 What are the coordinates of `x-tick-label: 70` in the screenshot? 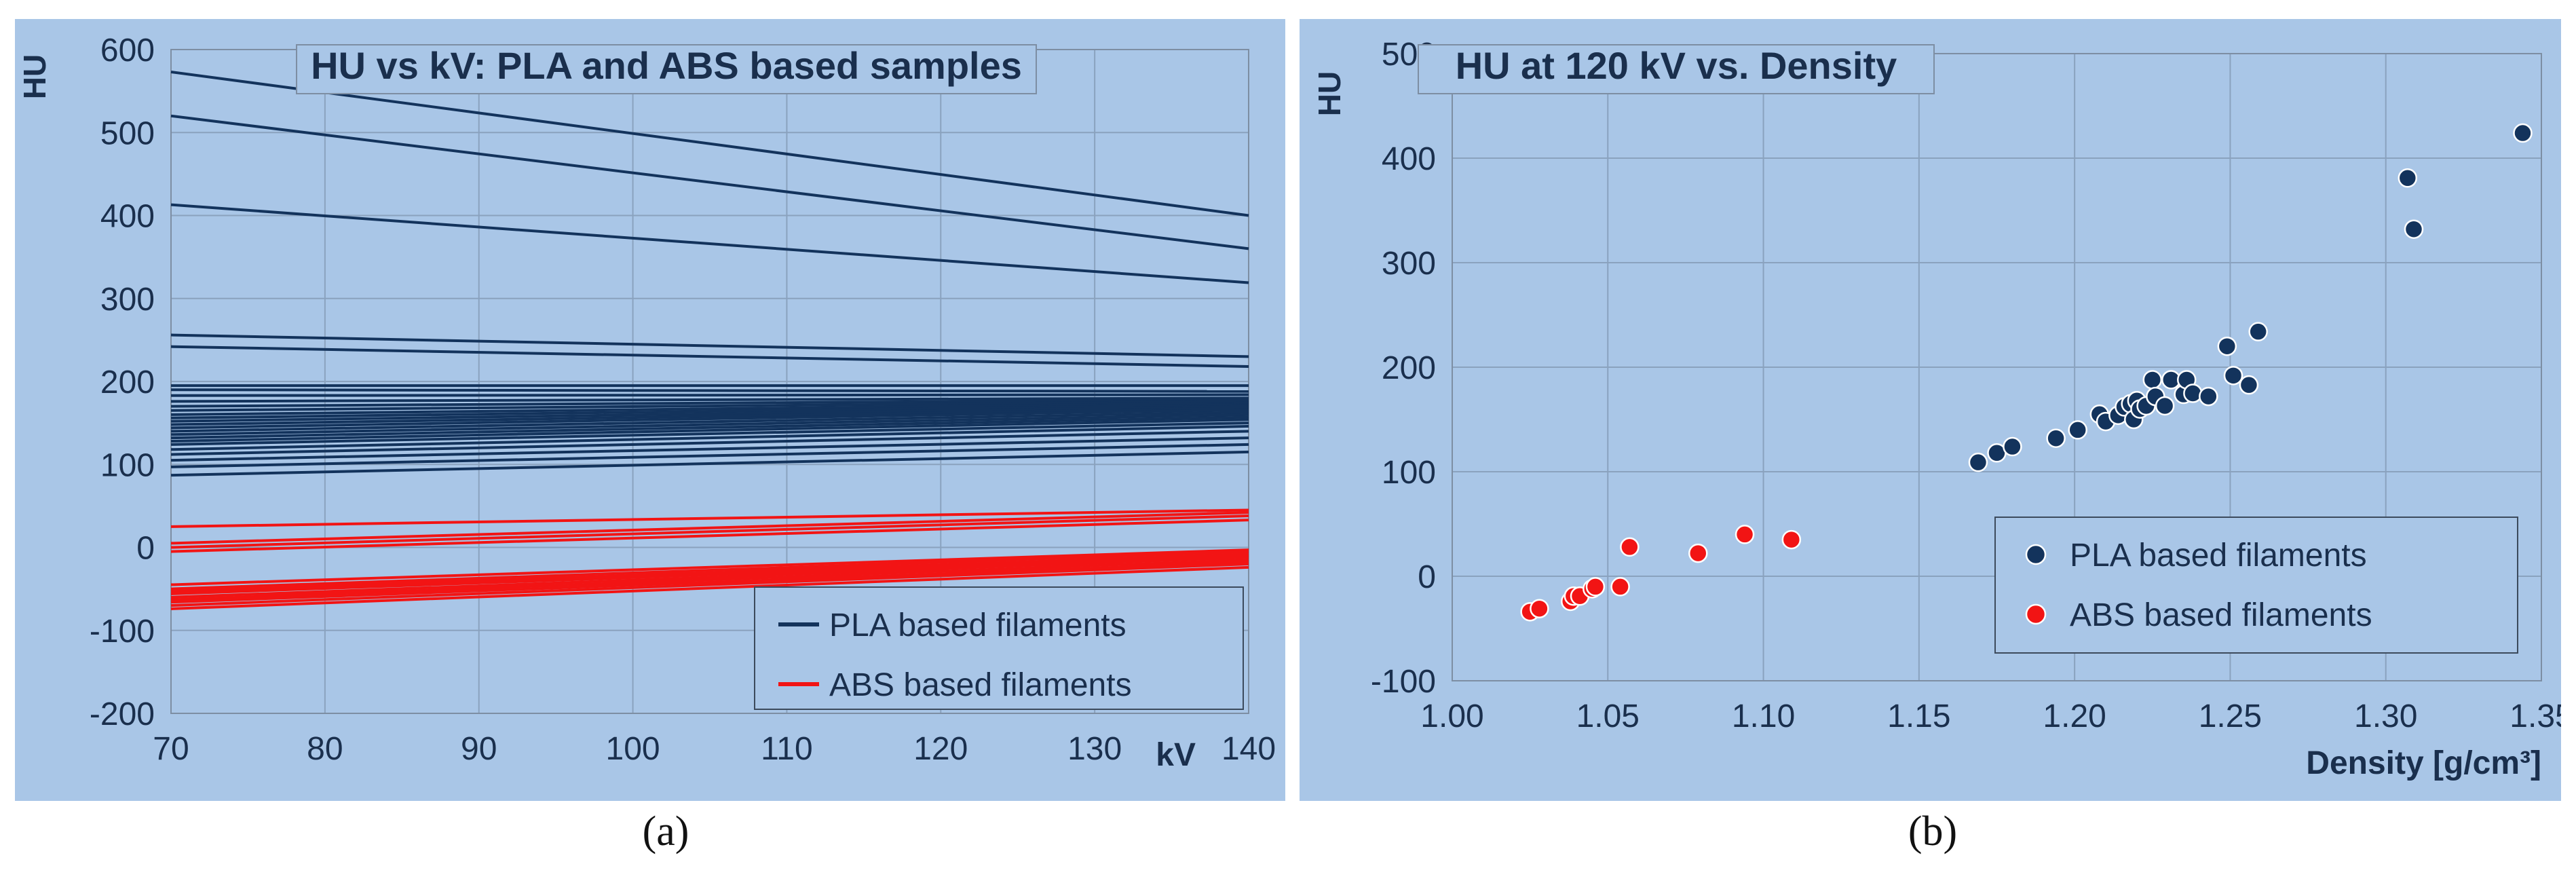 It's located at (171, 749).